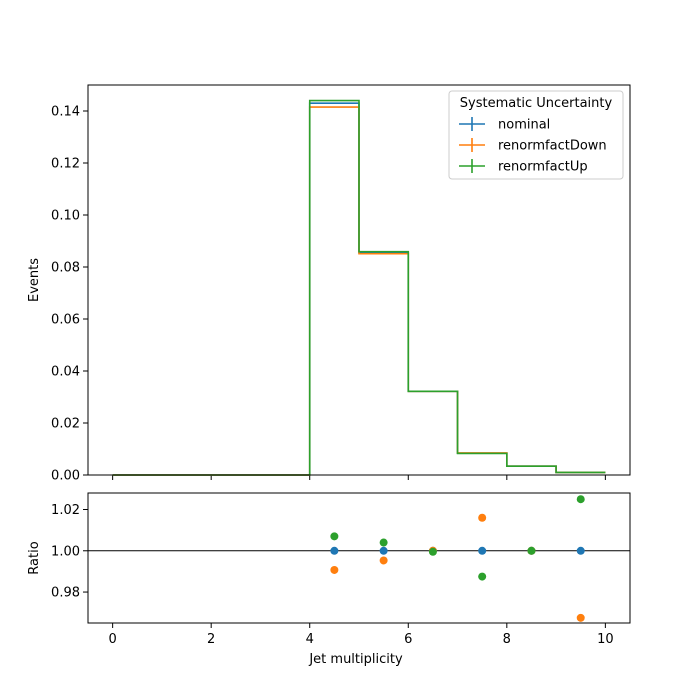 This screenshot has width=700, height=700. Describe the element at coordinates (65, 424) in the screenshot. I see `main-y-tick-label: 0.02` at that location.